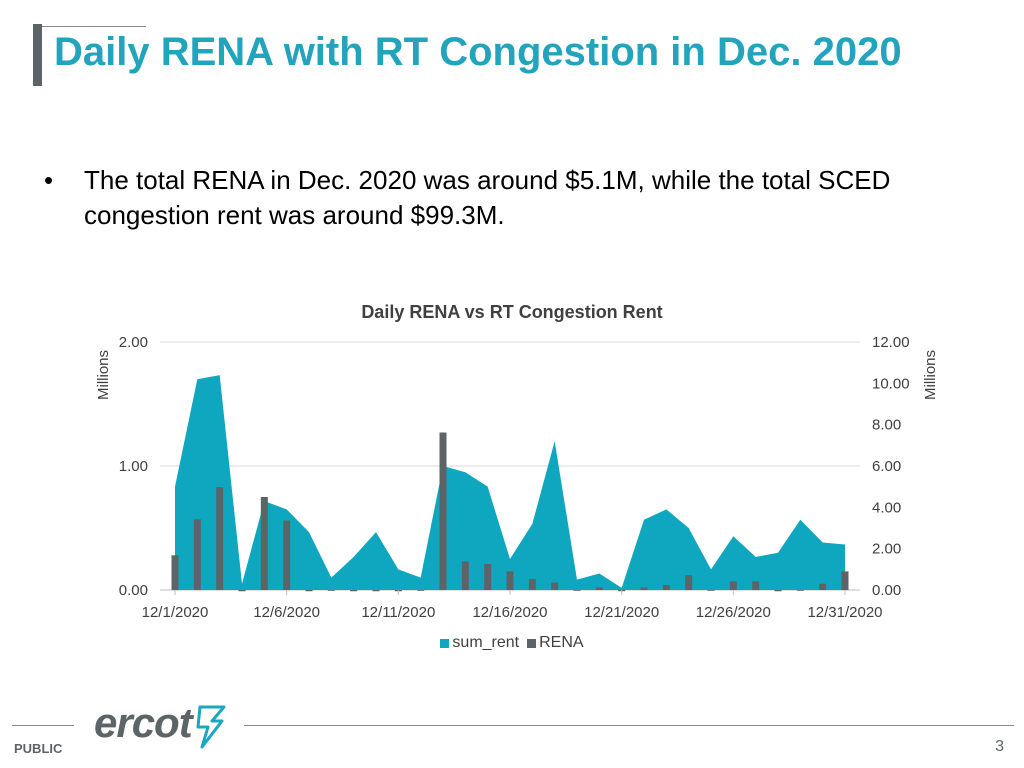 This screenshot has width=1024, height=768. Describe the element at coordinates (891, 342) in the screenshot. I see `y-right-tick-label: 12.00` at that location.